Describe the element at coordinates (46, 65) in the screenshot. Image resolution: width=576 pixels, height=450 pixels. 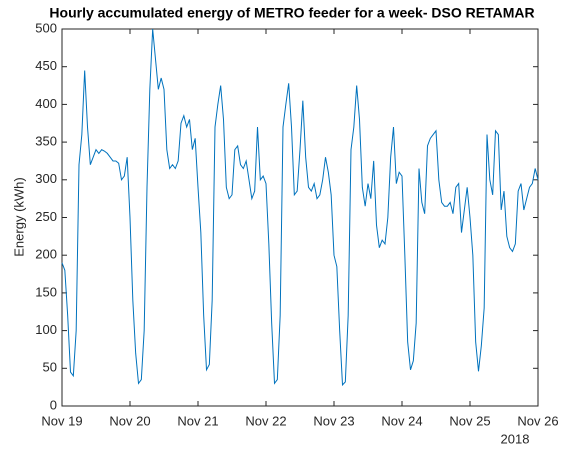
I see `y-tick-label: 450` at that location.